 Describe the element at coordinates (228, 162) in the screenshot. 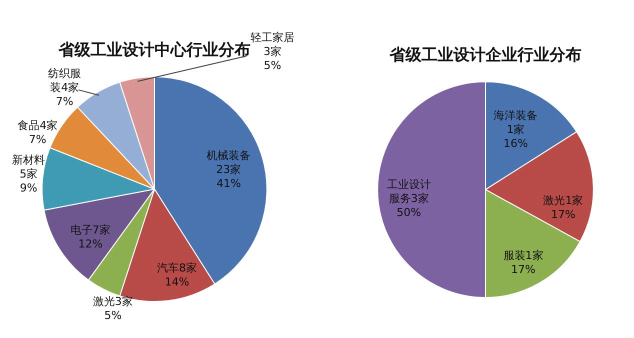

I see `slice-label: 机械装备23家` at that location.